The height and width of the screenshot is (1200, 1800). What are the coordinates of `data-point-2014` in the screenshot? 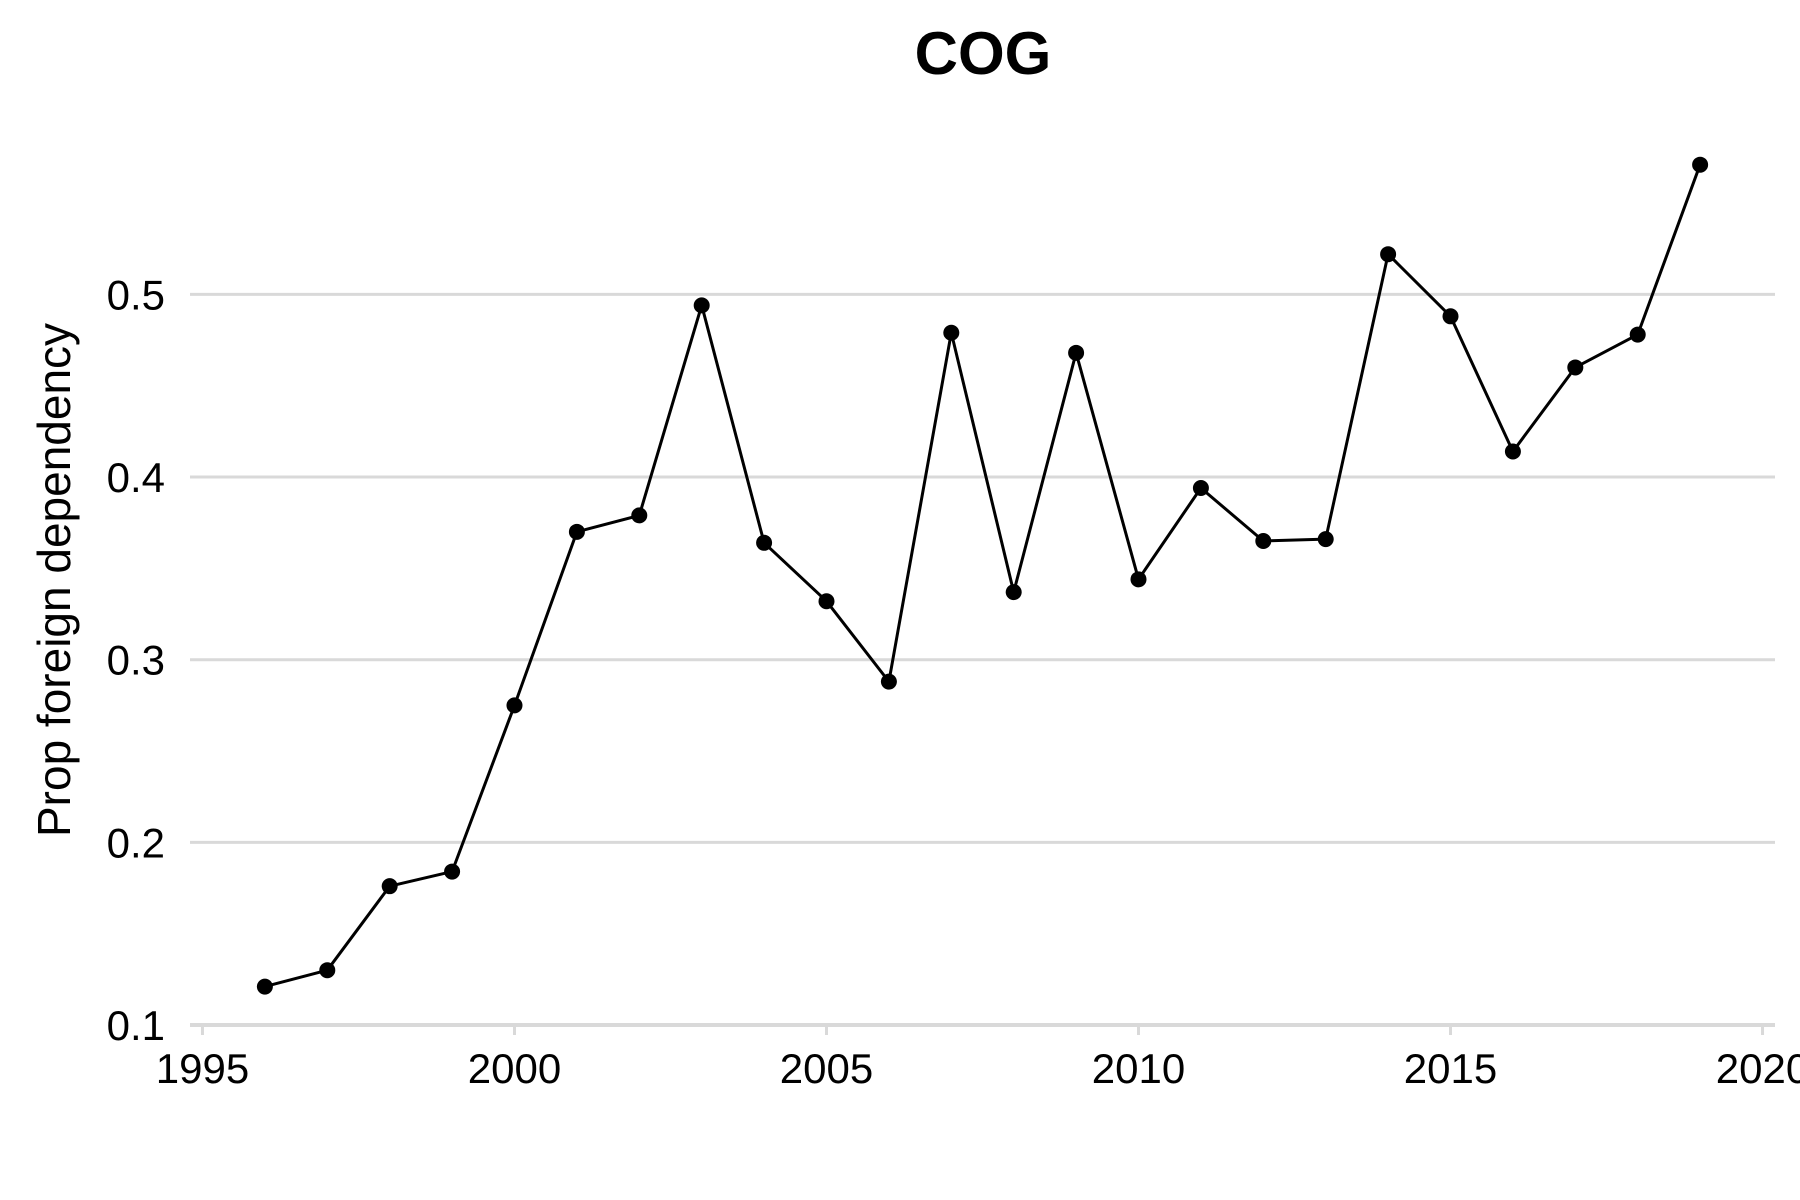 It's located at (1388, 254).